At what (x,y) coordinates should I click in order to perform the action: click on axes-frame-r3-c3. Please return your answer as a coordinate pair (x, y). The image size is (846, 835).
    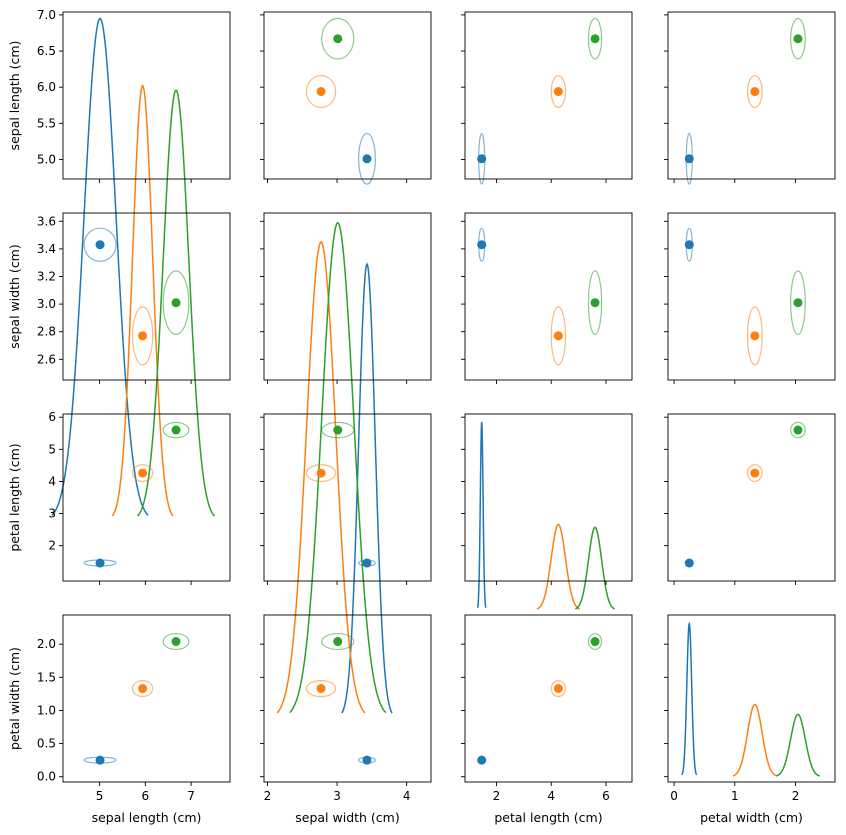
    Looking at the image, I should click on (751, 698).